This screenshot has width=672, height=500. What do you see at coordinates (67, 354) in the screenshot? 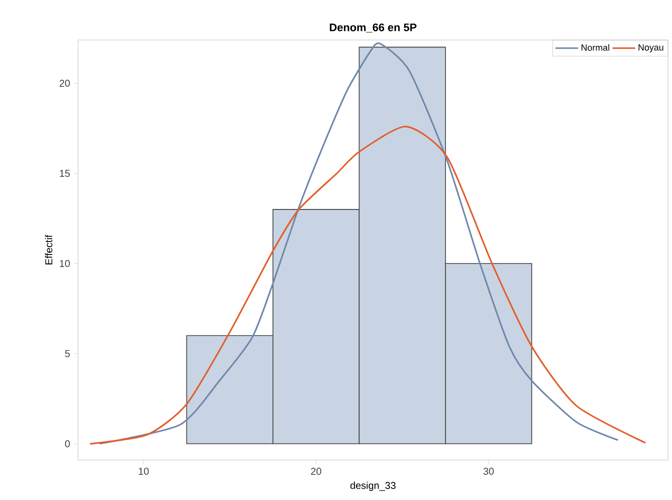
I see `y-tick-label: 5` at bounding box center [67, 354].